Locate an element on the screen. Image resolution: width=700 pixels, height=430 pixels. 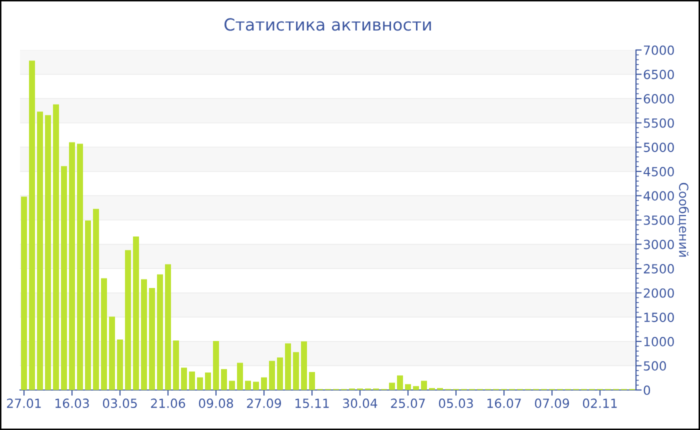
y-tick-label: 2000 is located at coordinates (659, 293).